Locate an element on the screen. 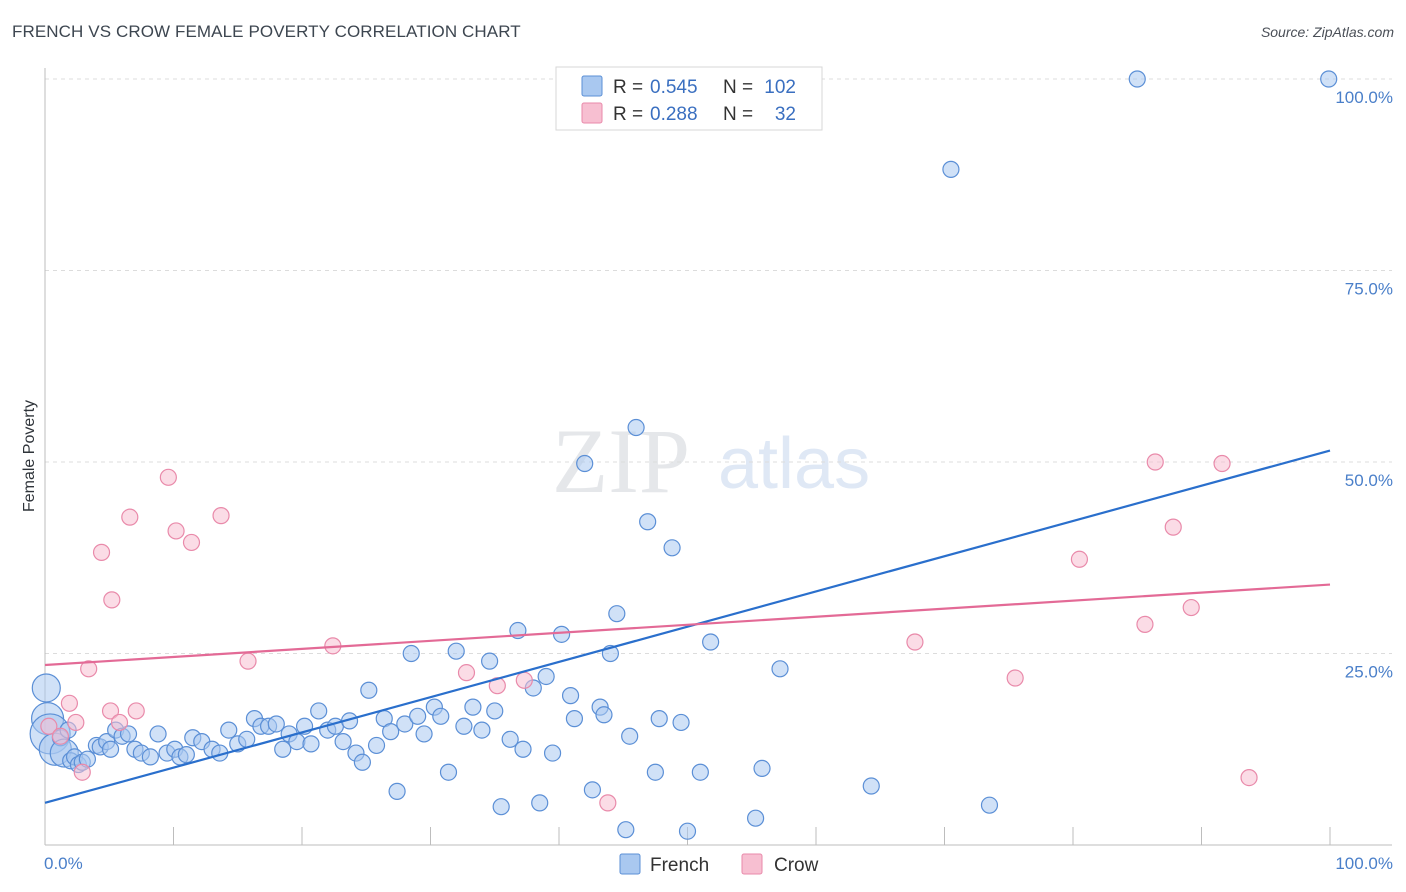 This screenshot has height=892, width=1406. legend-n-label-crow: N = is located at coordinates (738, 114).